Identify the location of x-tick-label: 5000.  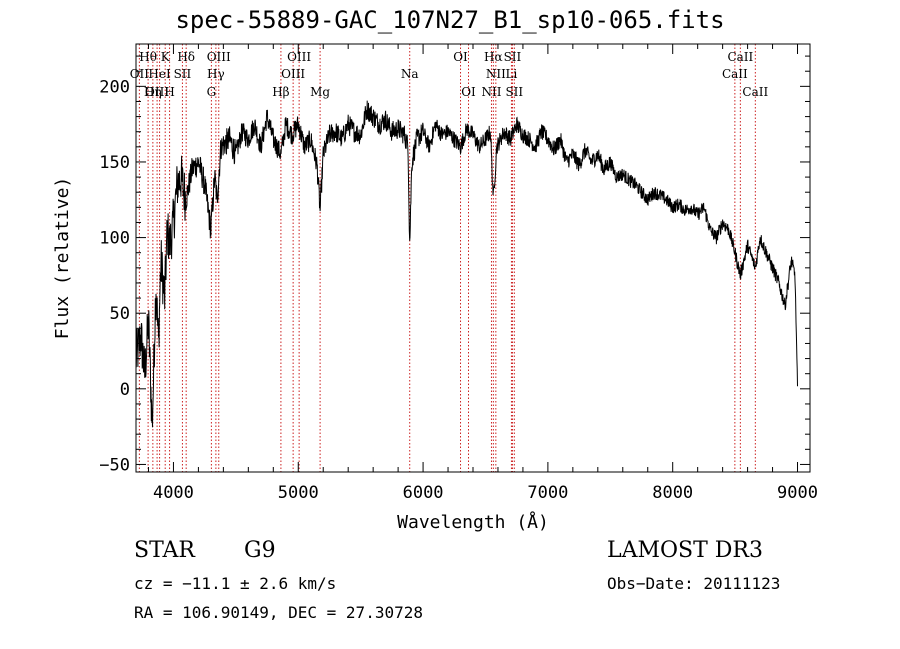
(298, 493).